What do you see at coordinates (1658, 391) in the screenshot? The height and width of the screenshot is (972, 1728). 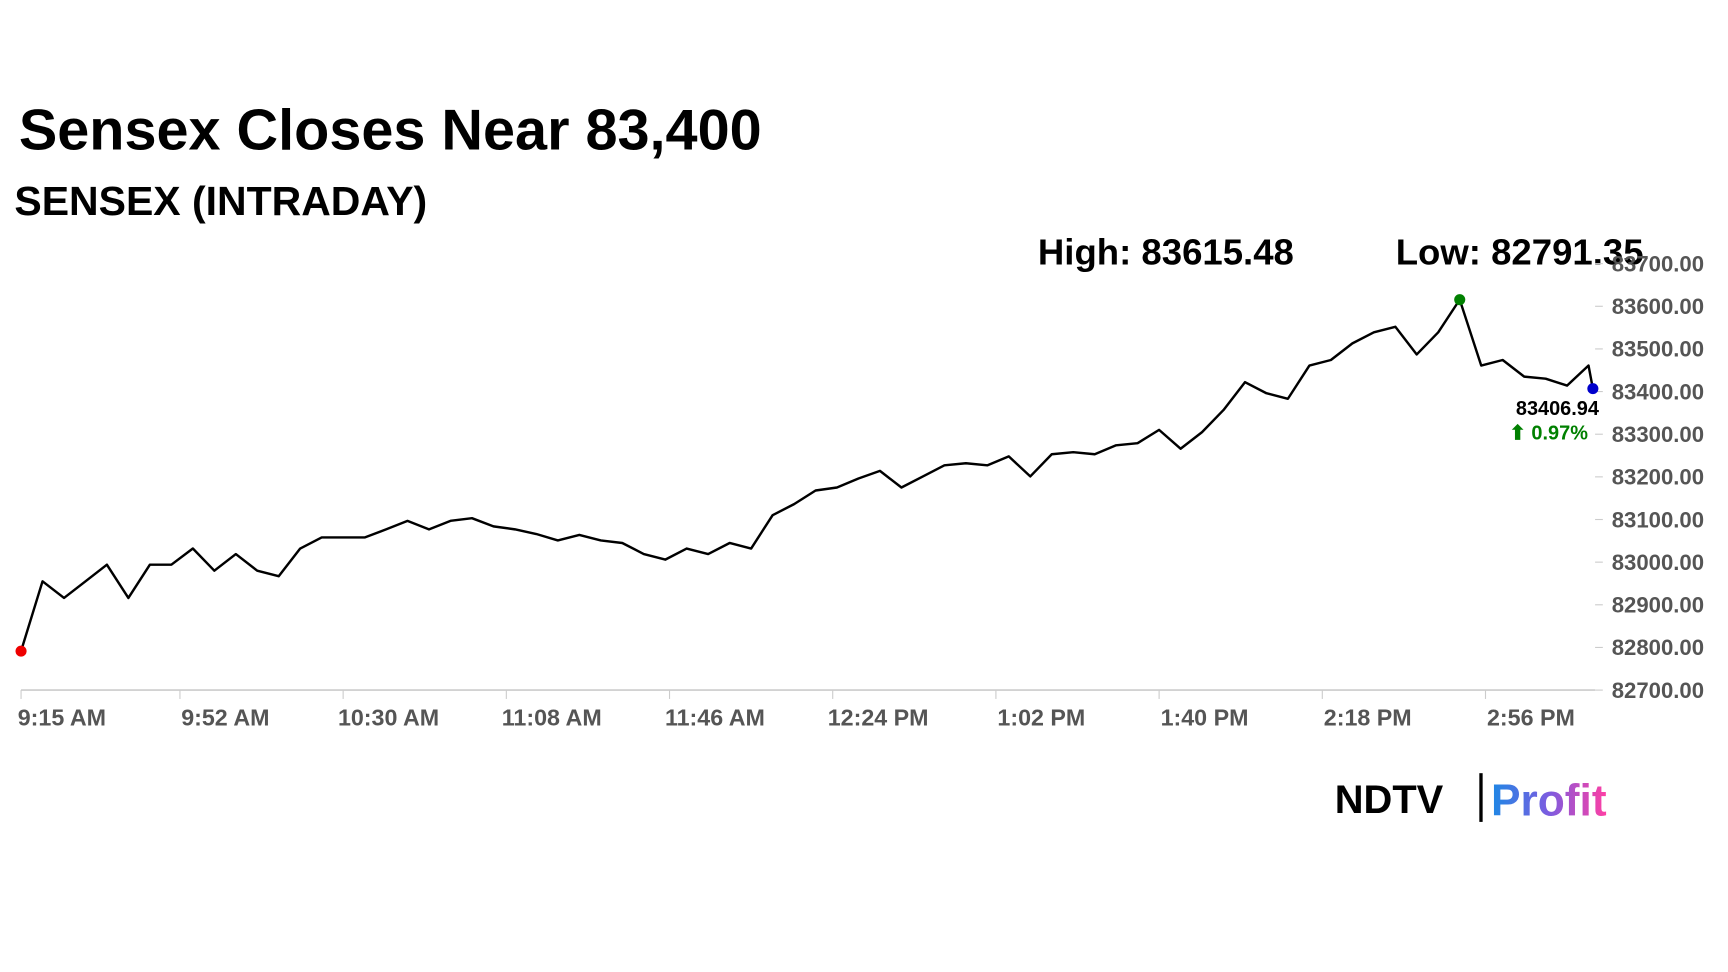 I see `y-tick-label: 83400.00` at bounding box center [1658, 391].